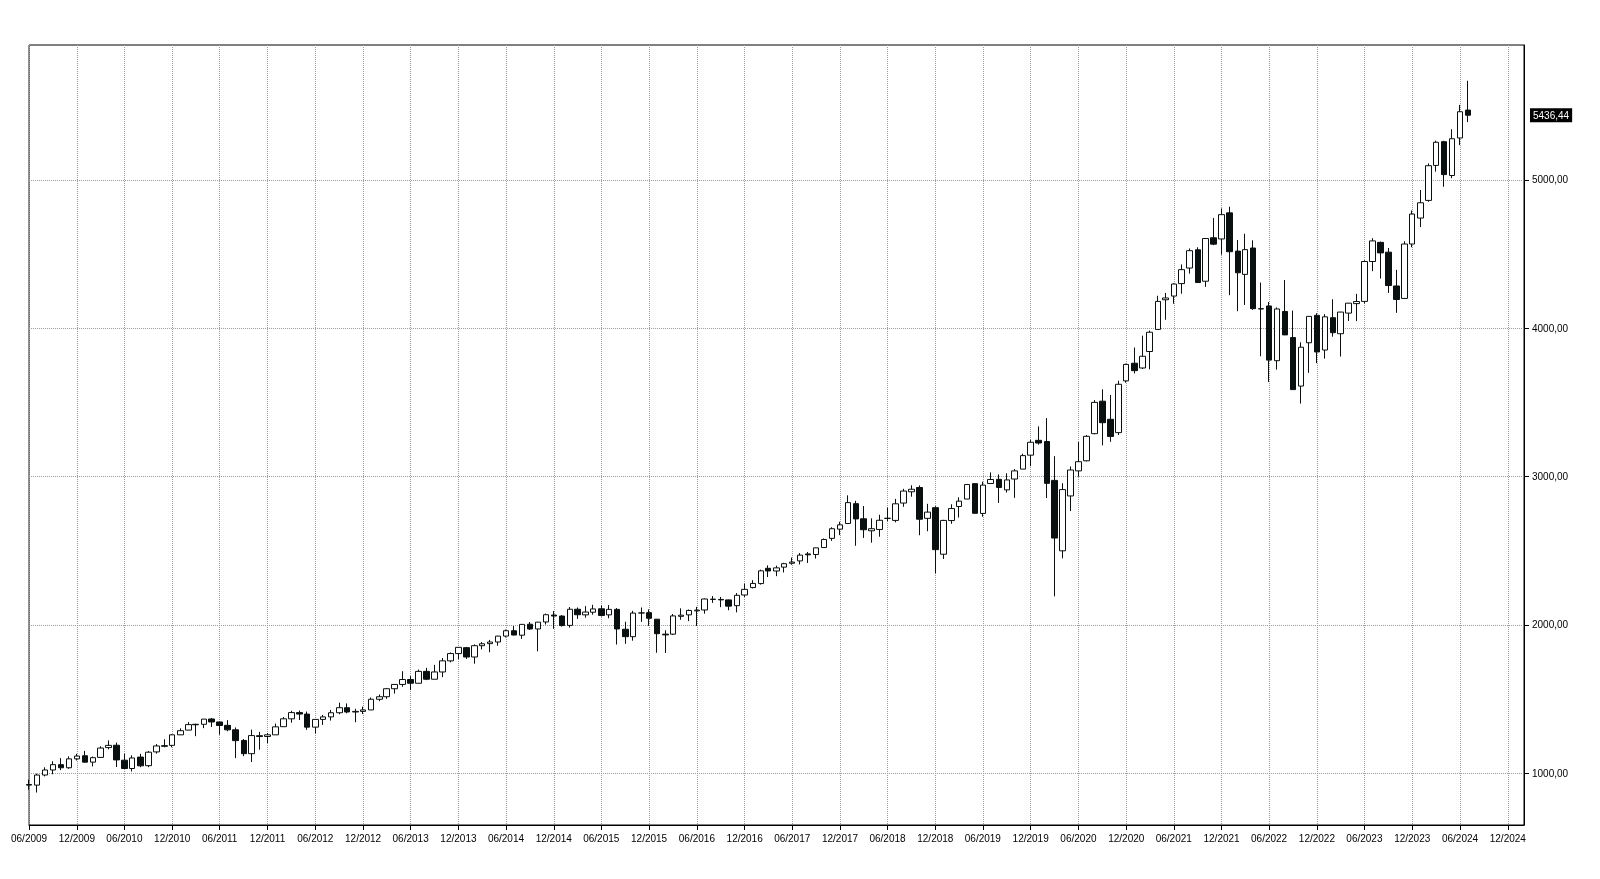 The image size is (1600, 879). I want to click on text: 5436,44, so click(1551, 115).